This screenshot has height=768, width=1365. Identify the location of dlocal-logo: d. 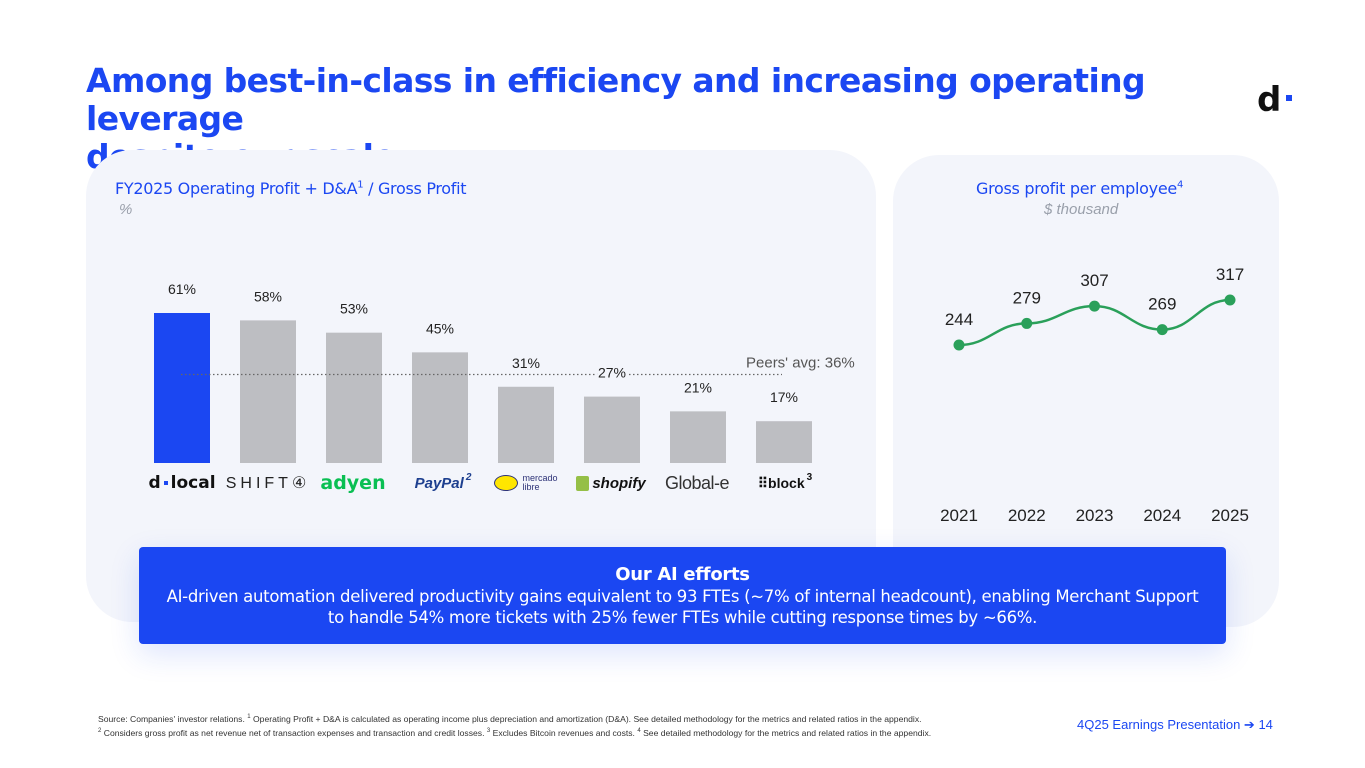
(1275, 100).